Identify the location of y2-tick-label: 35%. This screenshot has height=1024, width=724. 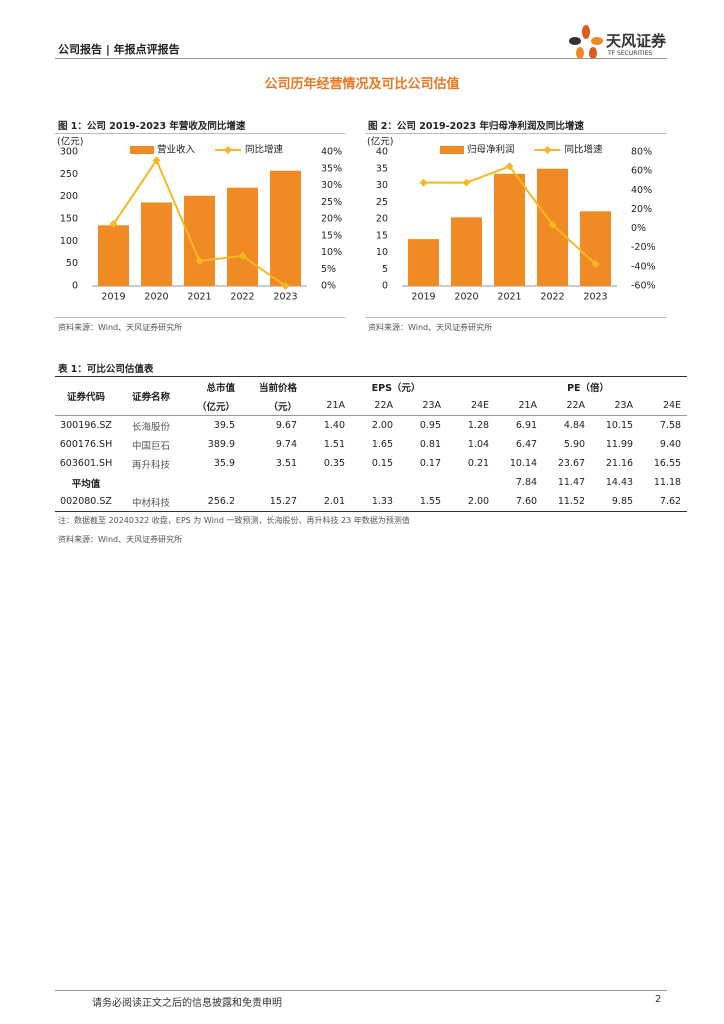
(331, 168).